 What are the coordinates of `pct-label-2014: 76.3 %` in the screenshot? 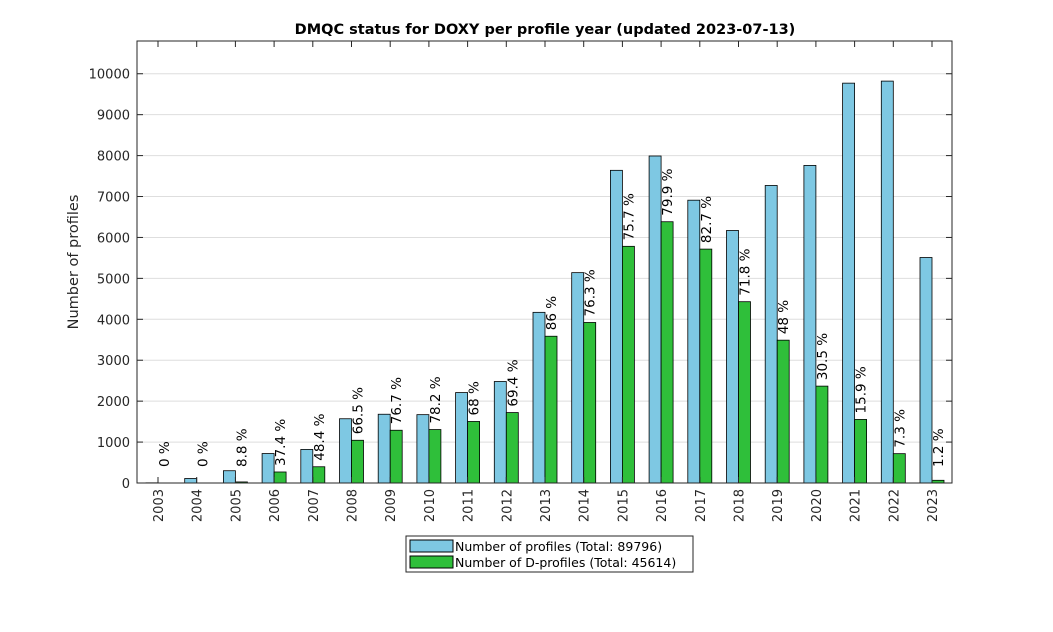 It's located at (591, 292).